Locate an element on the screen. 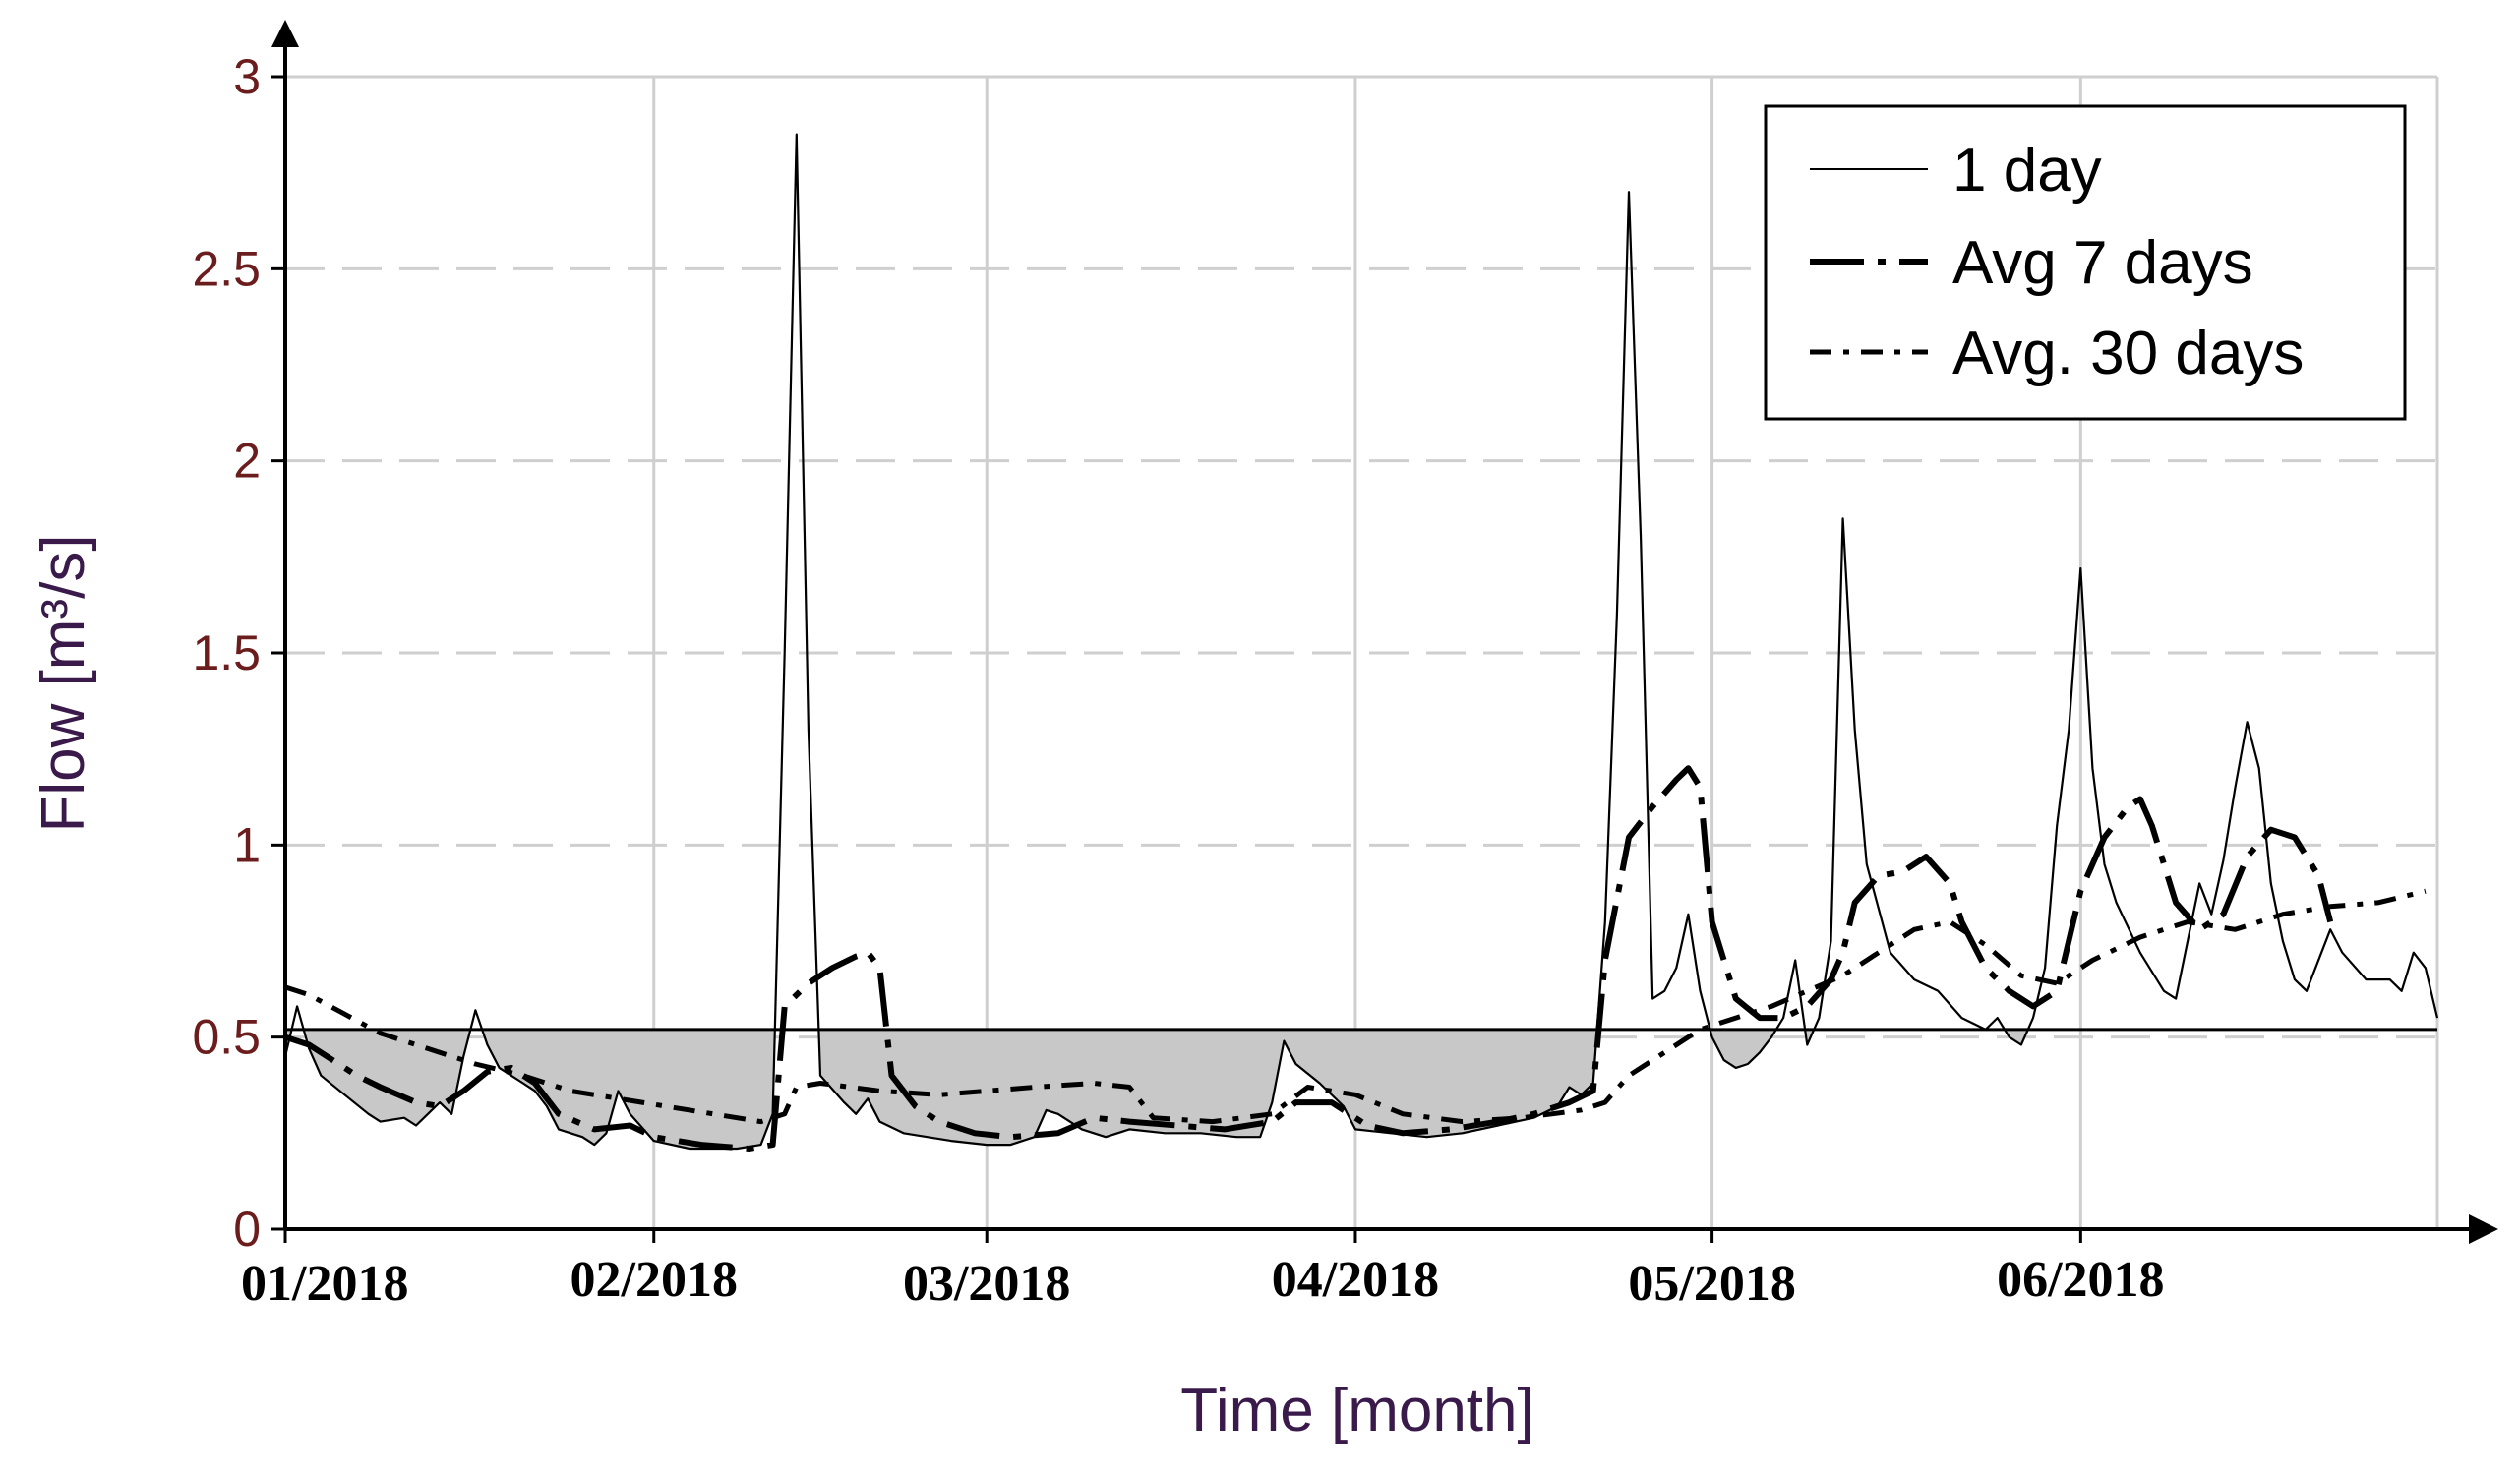 The height and width of the screenshot is (1477, 2520). y-tick-labels: 0 0.5 1 1.5 2 2.5 3 is located at coordinates (226, 653).